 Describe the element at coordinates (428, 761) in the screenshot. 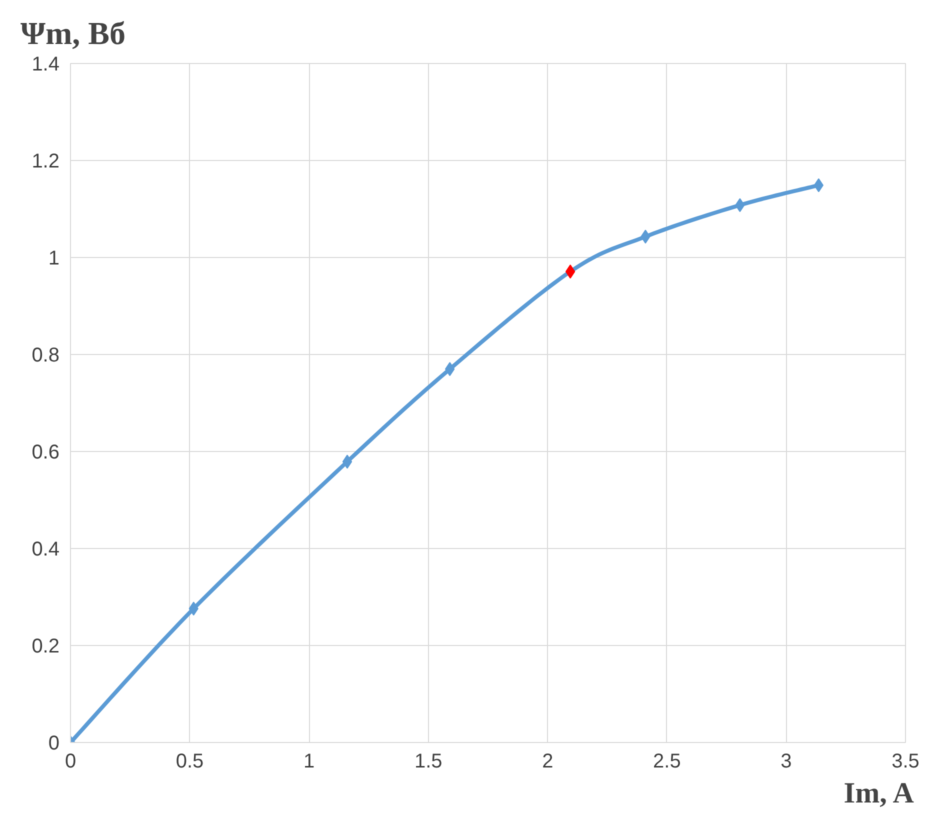

I see `x-tick-label: 1.5` at that location.